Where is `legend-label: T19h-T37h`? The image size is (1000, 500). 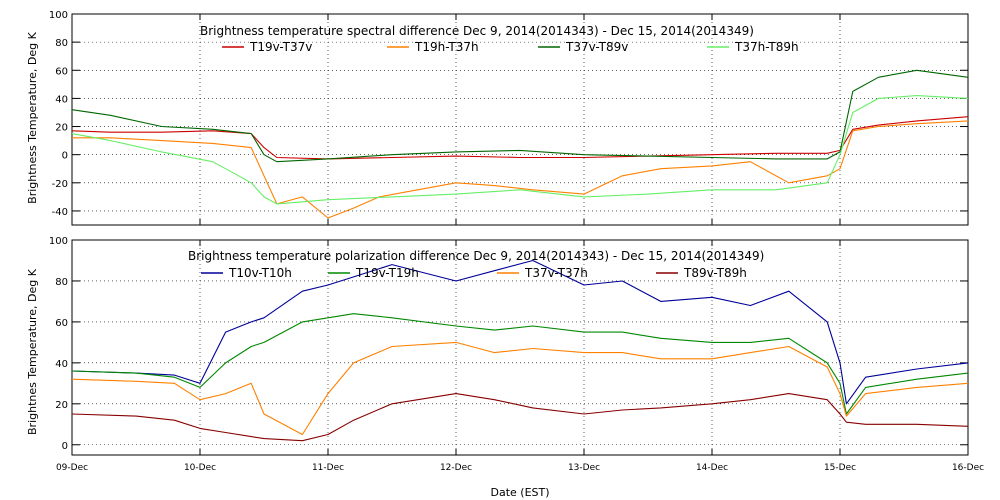
legend-label: T19h-T37h is located at coordinates (446, 47).